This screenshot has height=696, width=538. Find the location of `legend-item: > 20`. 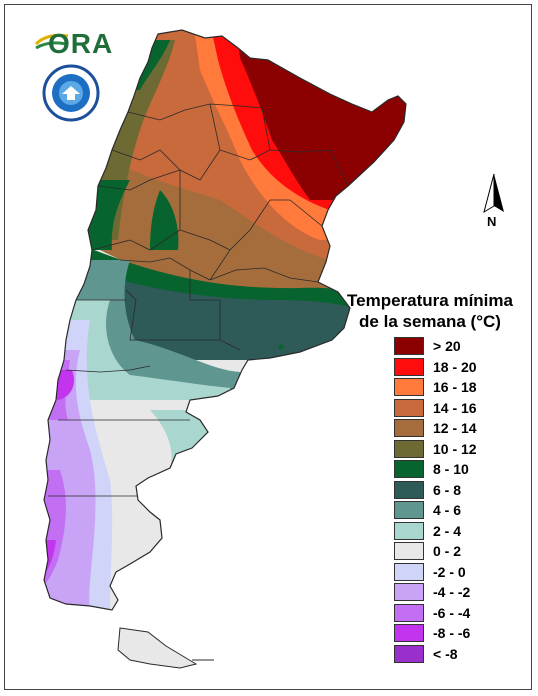

legend-item: > 20 is located at coordinates (435, 346).